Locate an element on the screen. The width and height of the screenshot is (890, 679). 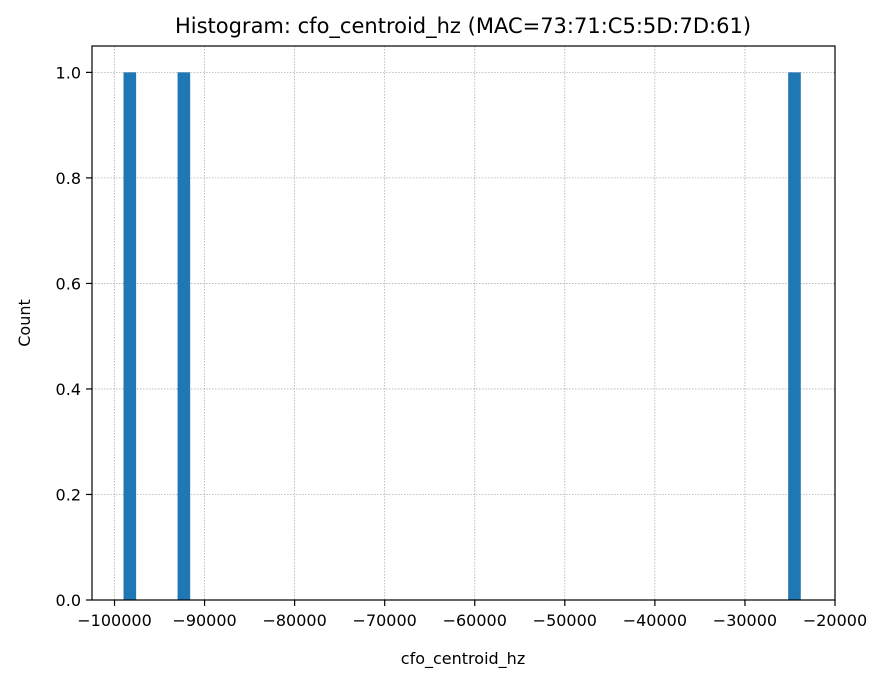
y-tick-label: 0.6 is located at coordinates (68, 283).